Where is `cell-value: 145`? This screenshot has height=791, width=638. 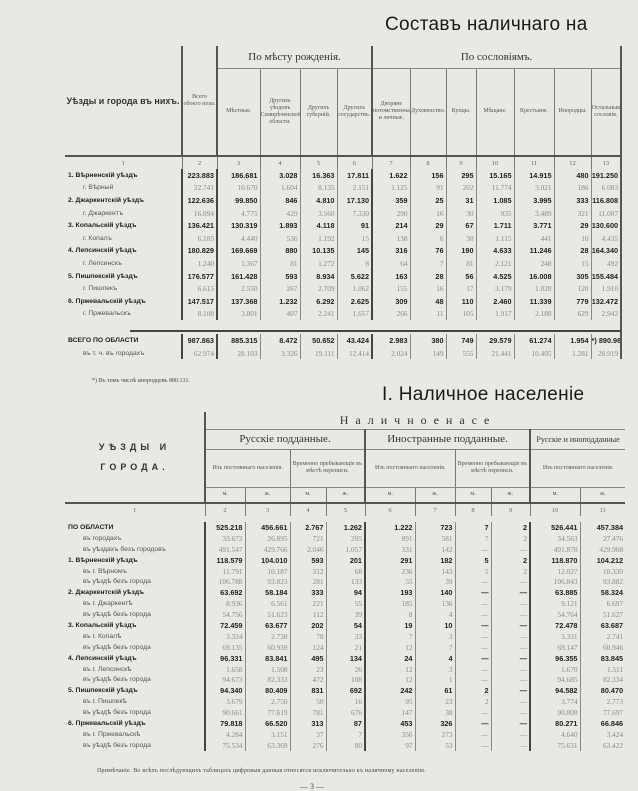
cell-value: 145 is located at coordinates (354, 251).